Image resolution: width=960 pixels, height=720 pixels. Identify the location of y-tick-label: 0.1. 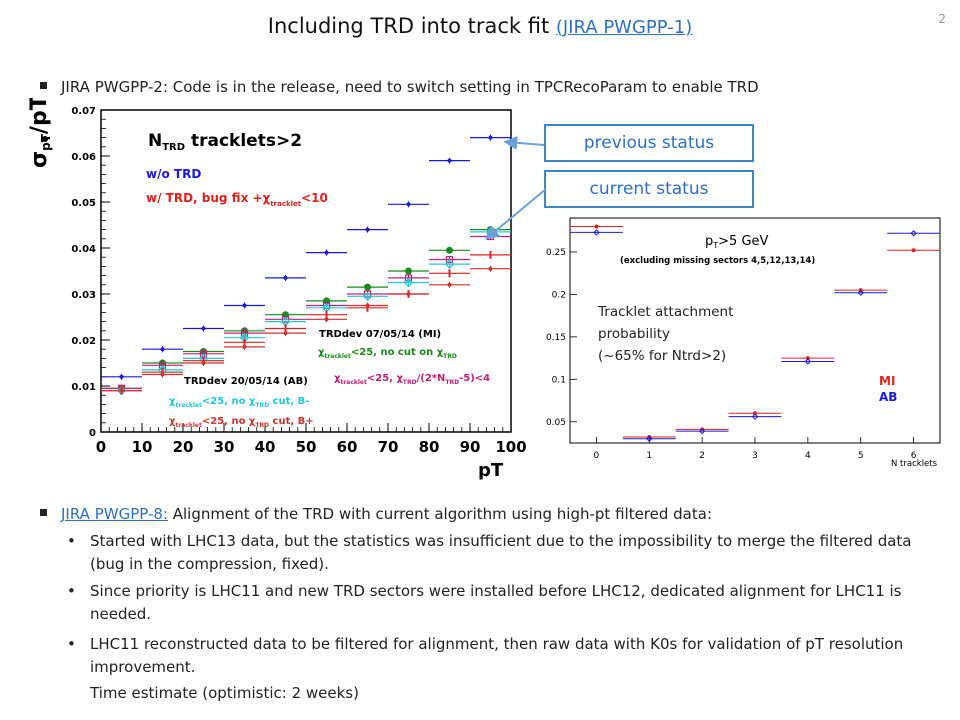
(559, 380).